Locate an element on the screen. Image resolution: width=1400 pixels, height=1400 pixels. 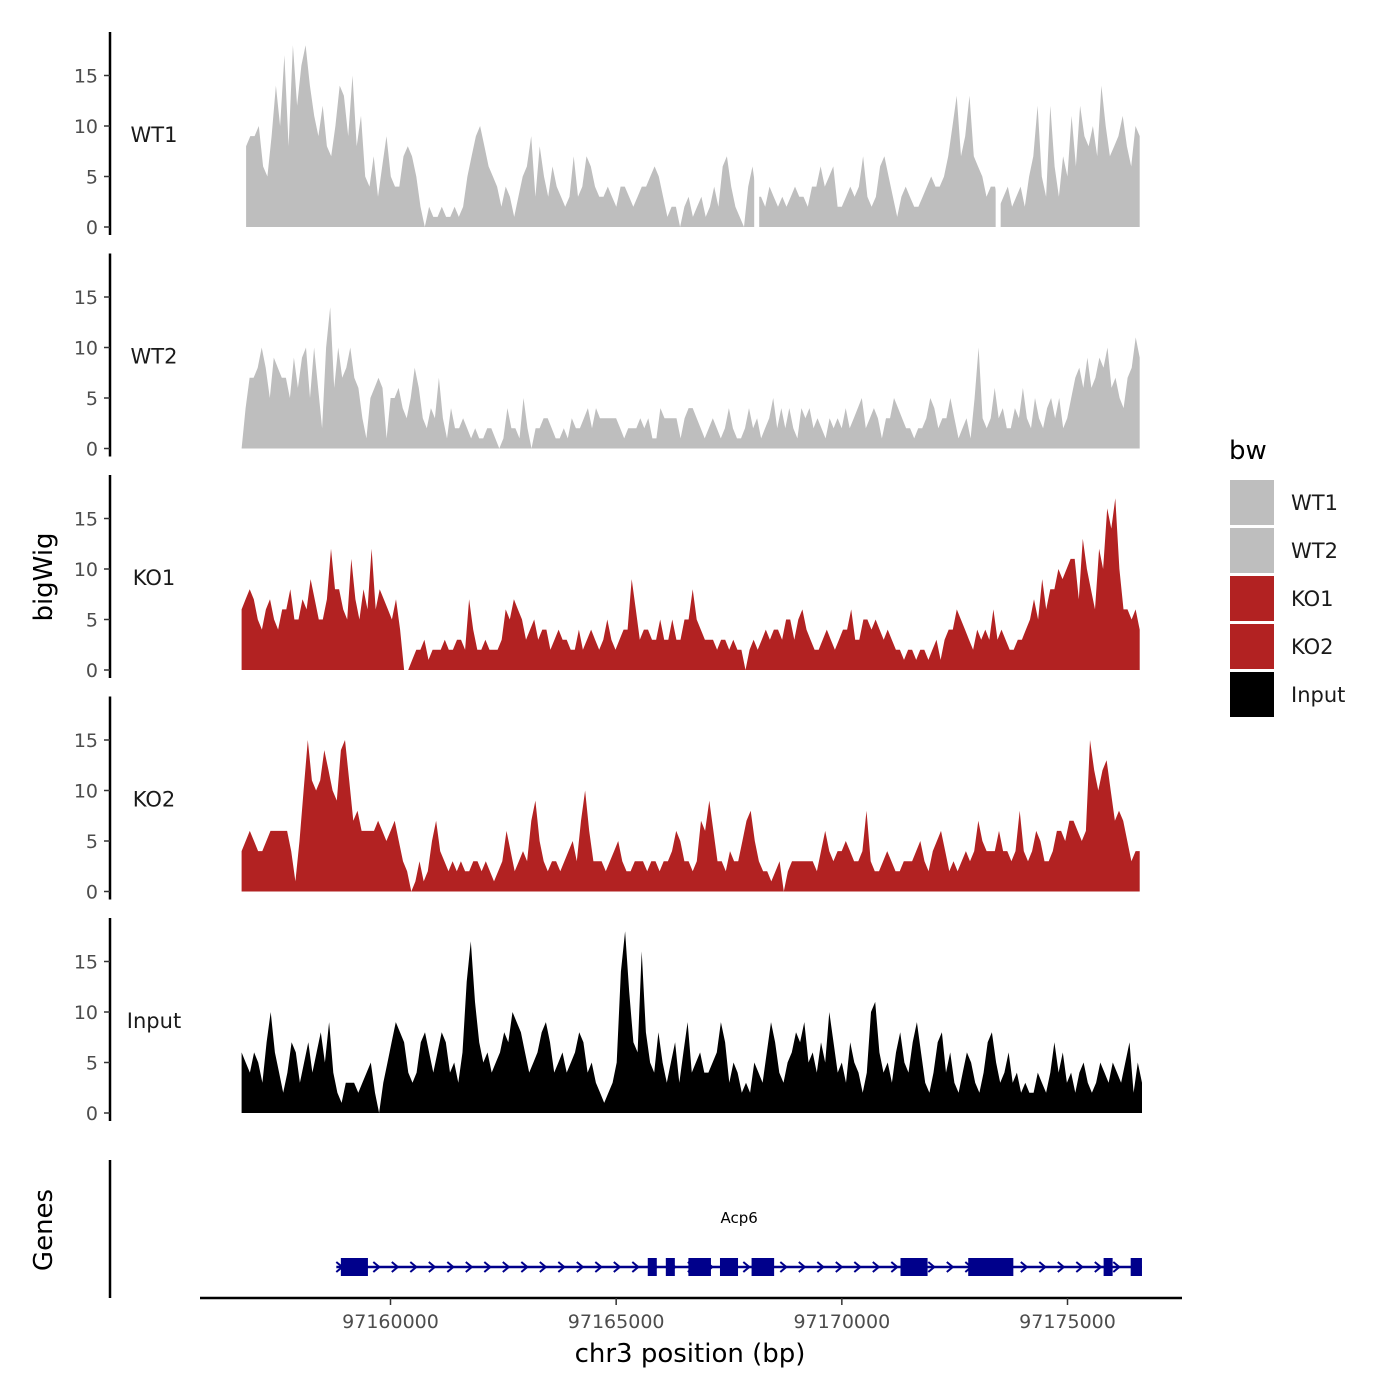
track-ko1: 0 5 10 15 KO1 is located at coordinates (607, 578).